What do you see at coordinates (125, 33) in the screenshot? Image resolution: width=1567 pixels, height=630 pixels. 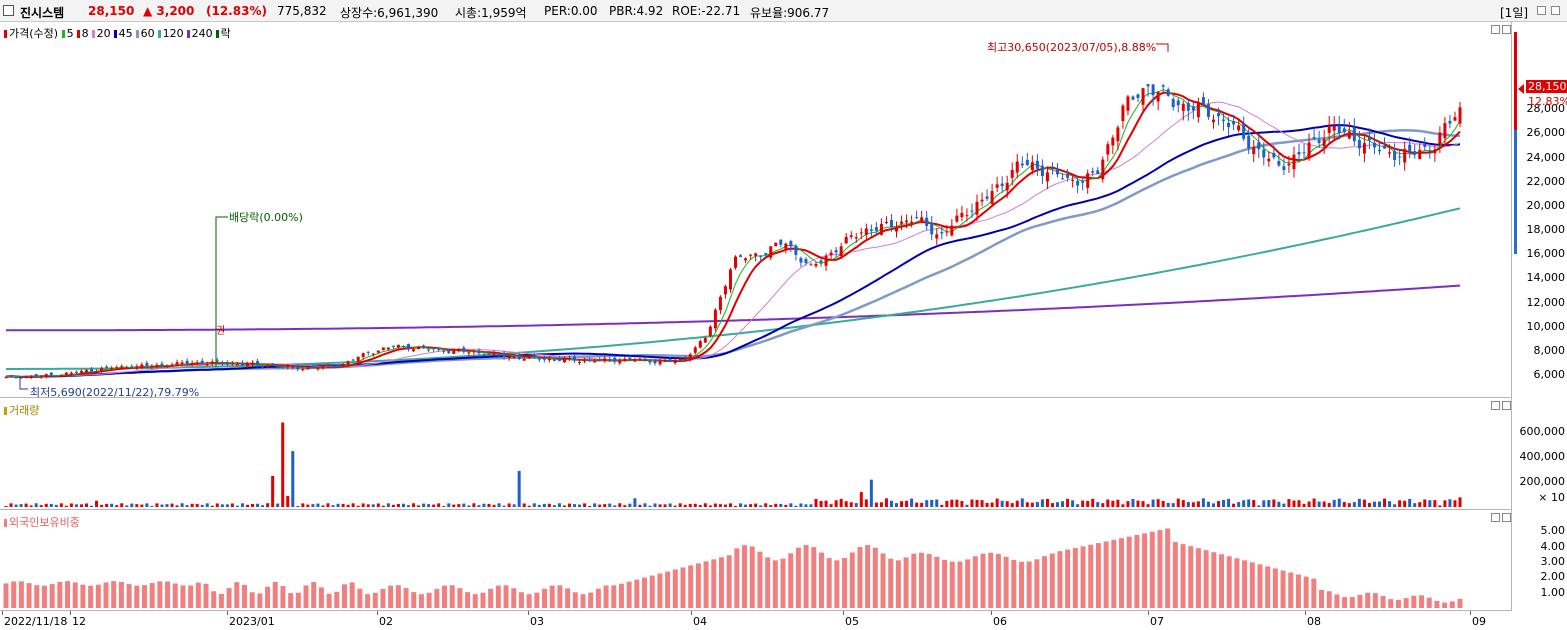 I see `ma-legend-label: 45` at bounding box center [125, 33].